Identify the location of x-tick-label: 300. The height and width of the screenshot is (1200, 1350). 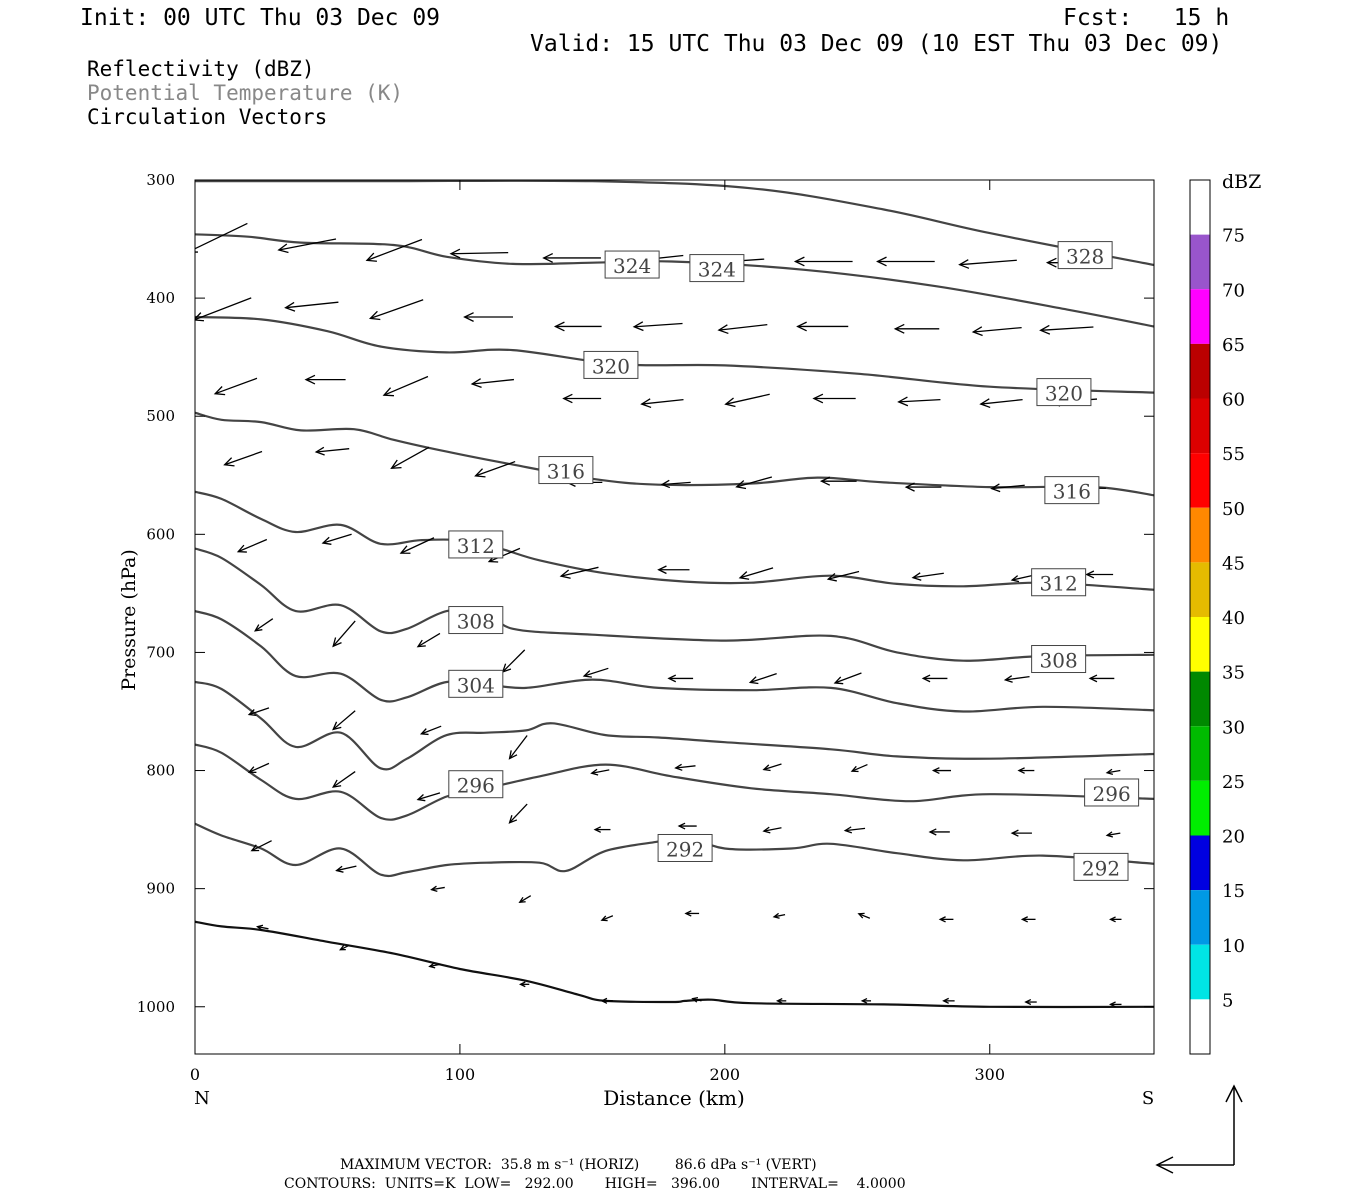
(989, 1074).